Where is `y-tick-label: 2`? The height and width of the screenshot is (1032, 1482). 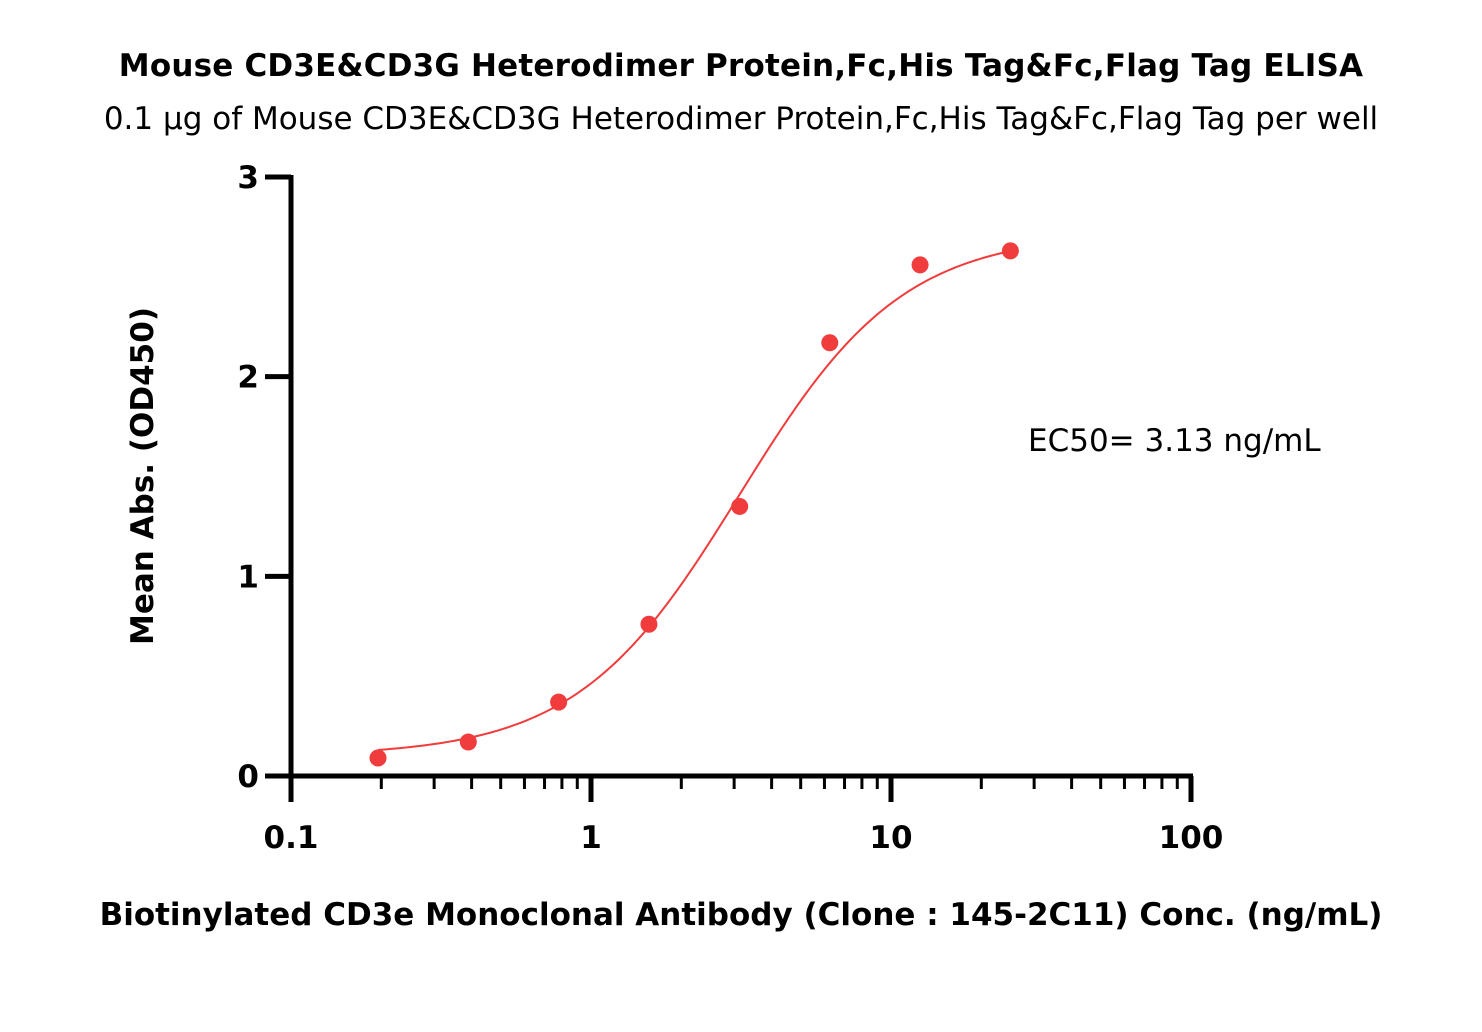 y-tick-label: 2 is located at coordinates (248, 378).